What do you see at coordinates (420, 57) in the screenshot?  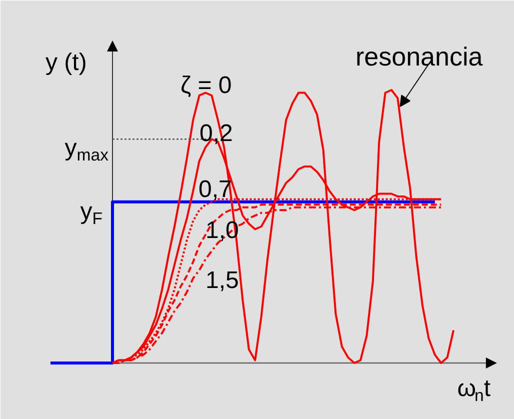 I see `text: resonancia` at bounding box center [420, 57].